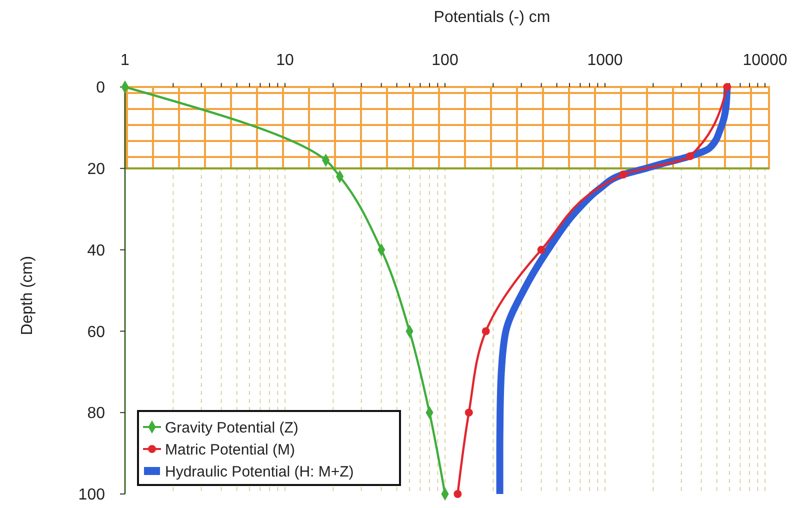 This screenshot has width=796, height=508. Describe the element at coordinates (605, 60) in the screenshot. I see `x-tick-label: 1000` at that location.